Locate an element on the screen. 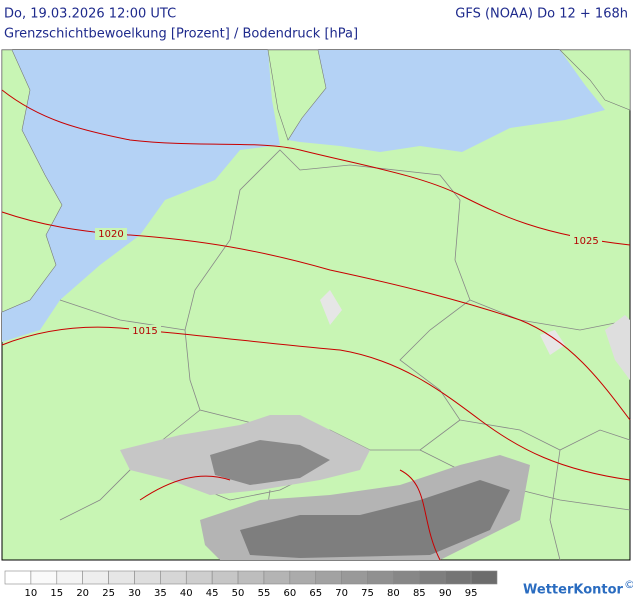  isobar-label: 1025 is located at coordinates (585, 241).